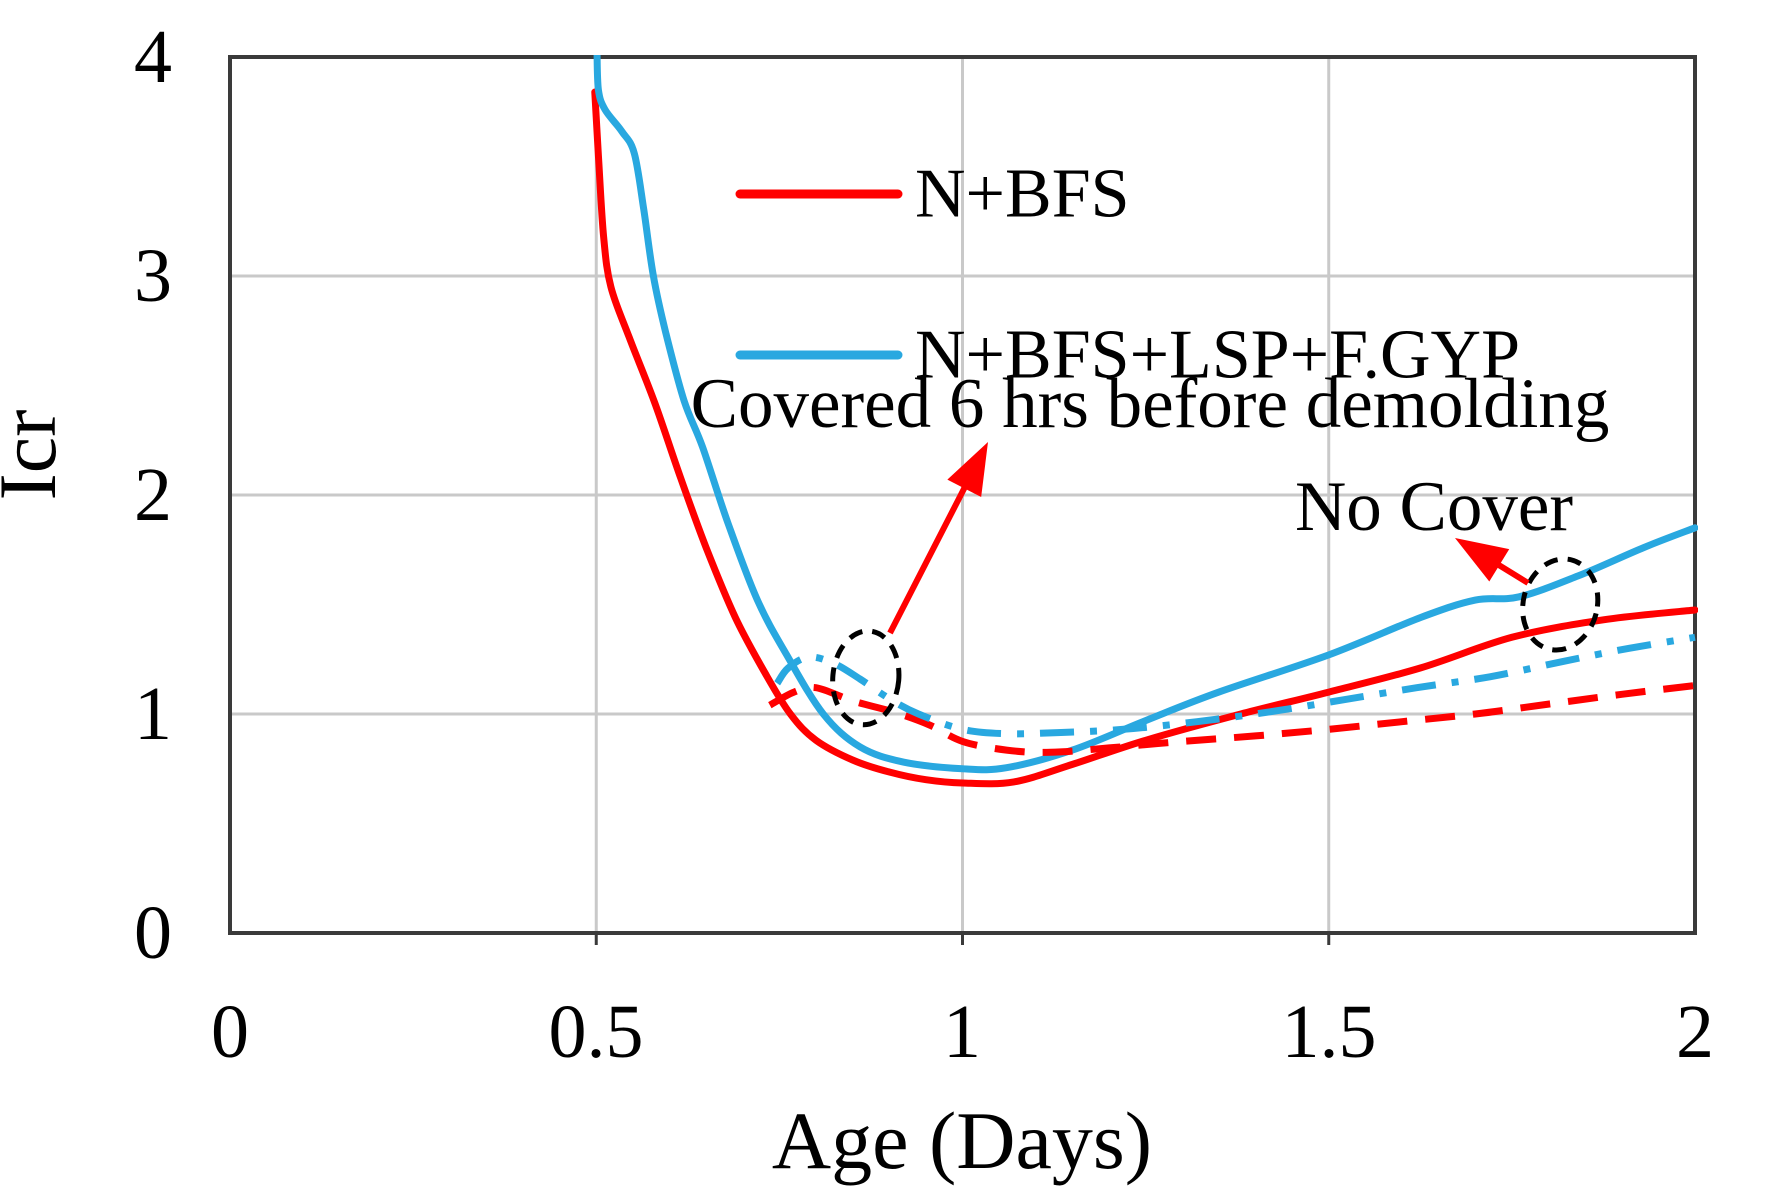 Image resolution: width=1767 pixels, height=1200 pixels. What do you see at coordinates (596, 1032) in the screenshot?
I see `x-tick-label-0p5: 0.5` at bounding box center [596, 1032].